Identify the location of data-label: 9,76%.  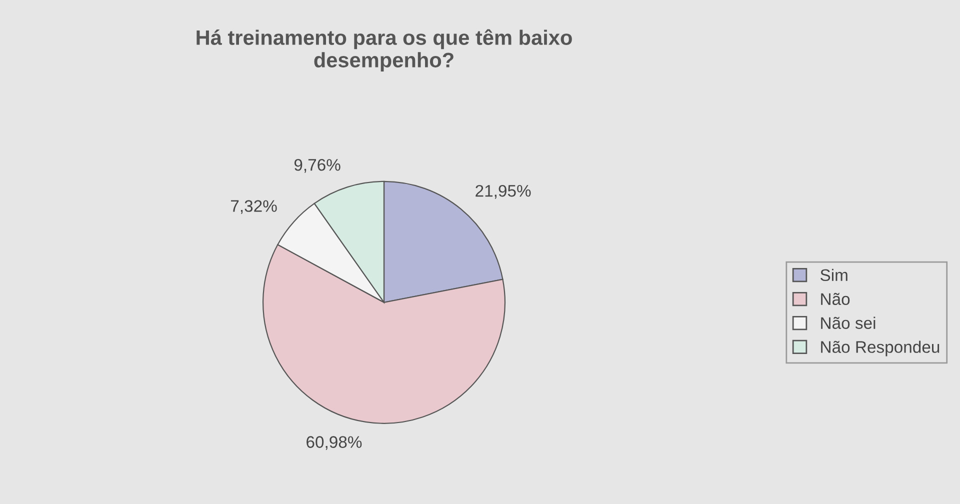
(317, 165).